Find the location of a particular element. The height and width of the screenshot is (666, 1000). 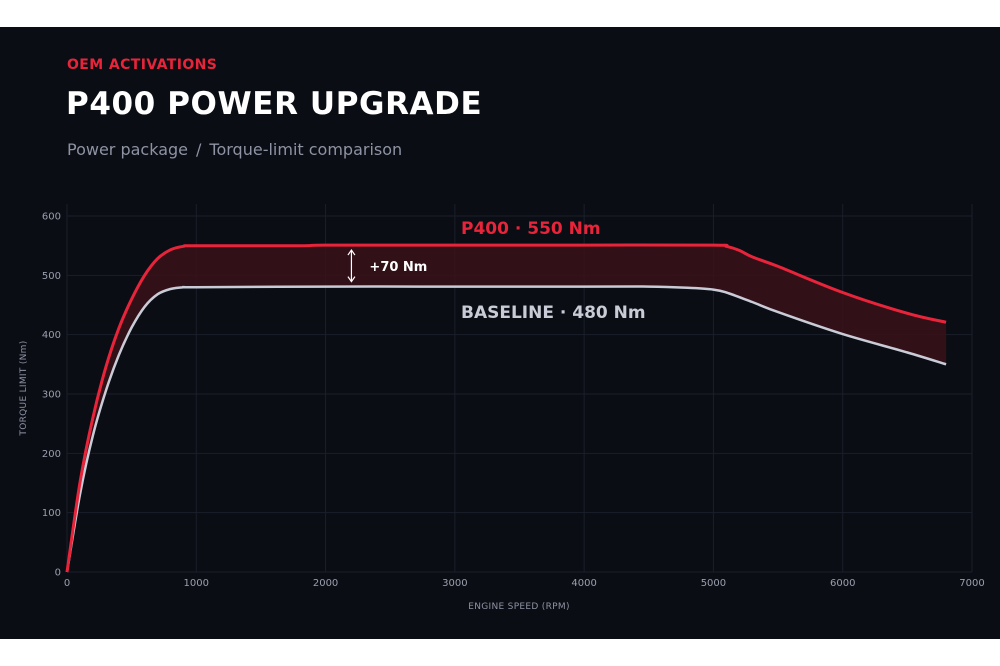

y-tick-label: 200 is located at coordinates (51, 454).